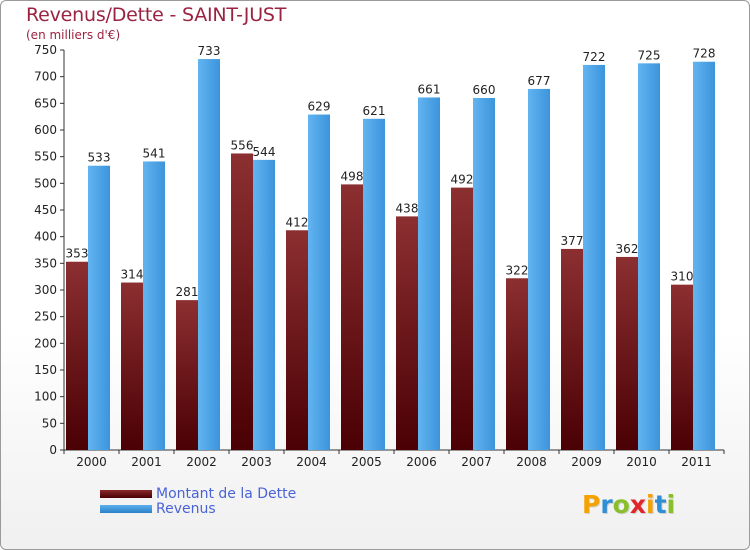 The height and width of the screenshot is (550, 750). I want to click on data-label-revenus: 677, so click(539, 81).